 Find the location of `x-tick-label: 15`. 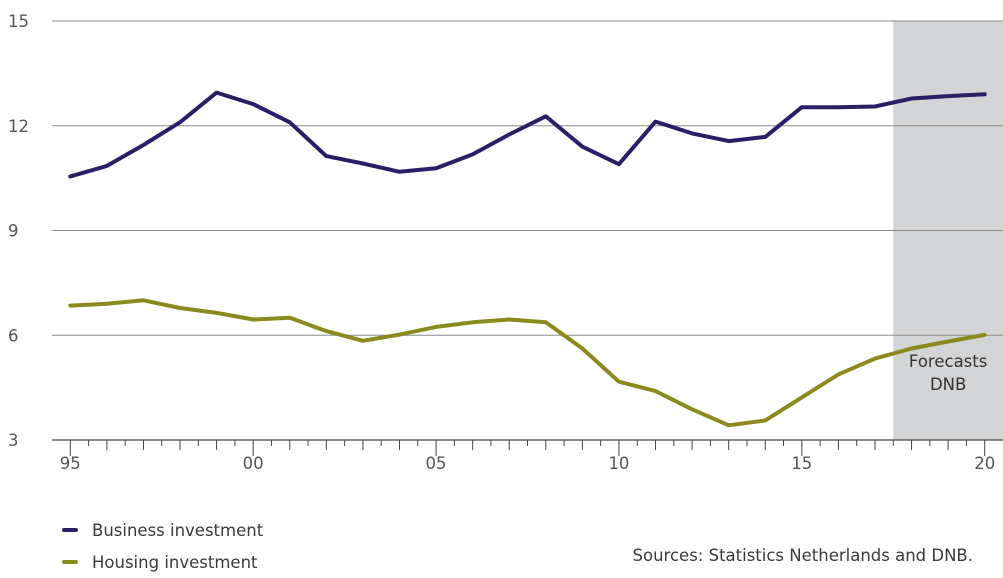

x-tick-label: 15 is located at coordinates (801, 463).